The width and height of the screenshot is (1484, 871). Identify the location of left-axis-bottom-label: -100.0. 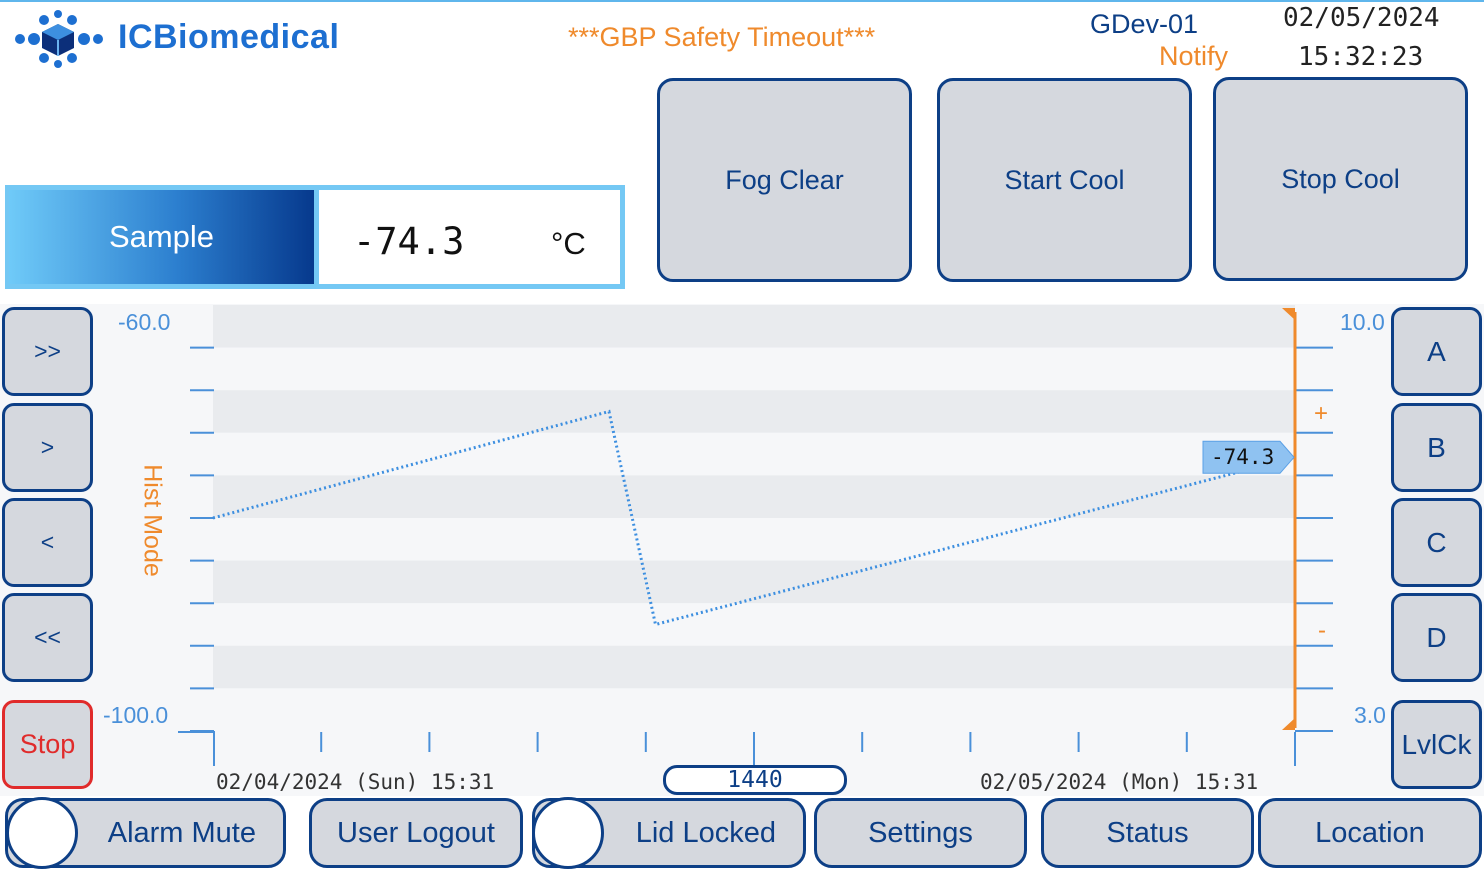
(136, 715).